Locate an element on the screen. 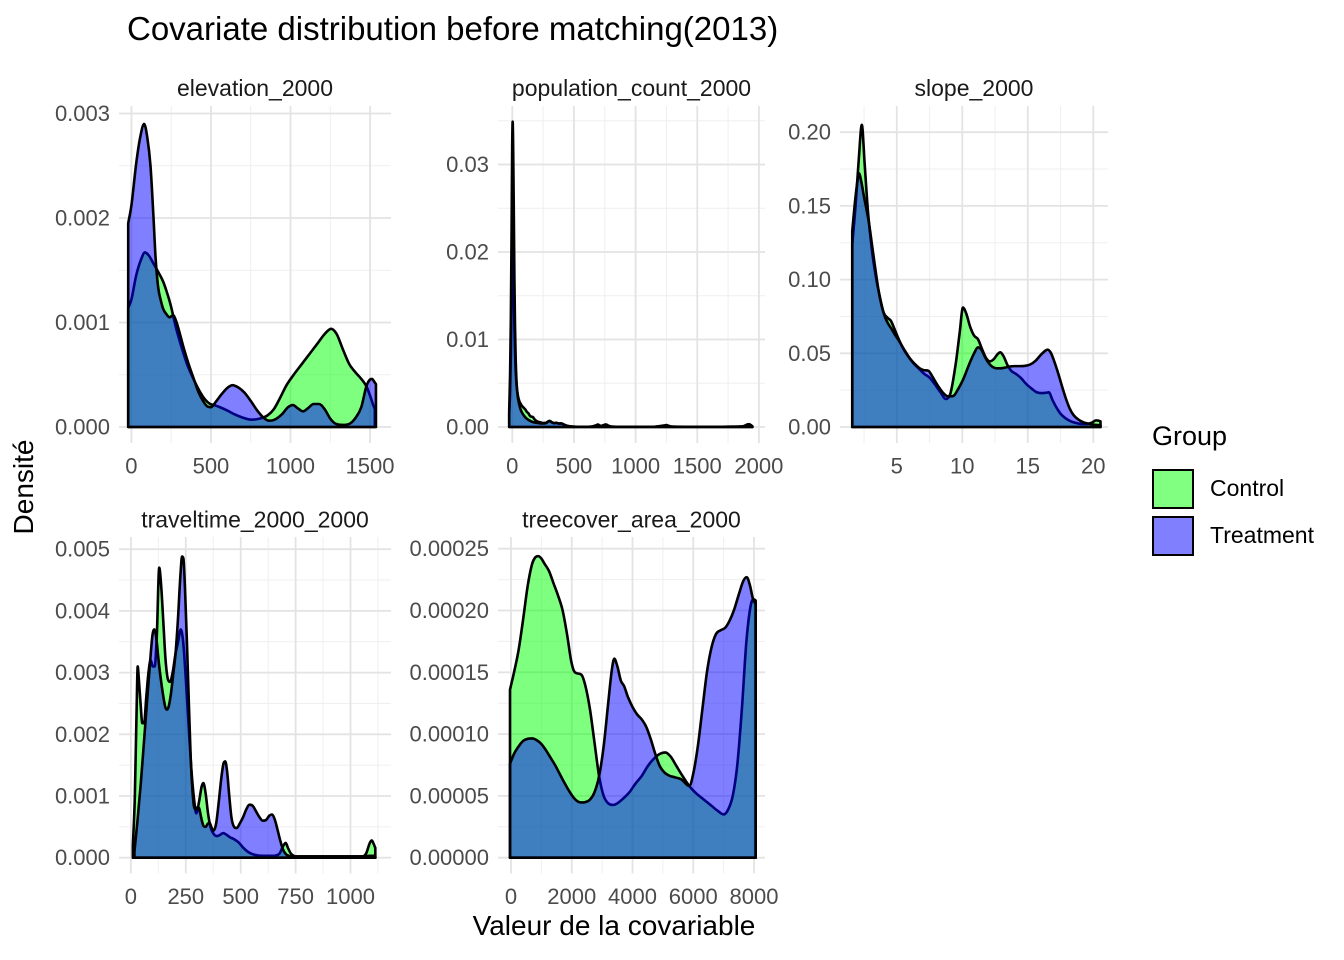  y-tick-label: 0.10 is located at coordinates (809, 279).